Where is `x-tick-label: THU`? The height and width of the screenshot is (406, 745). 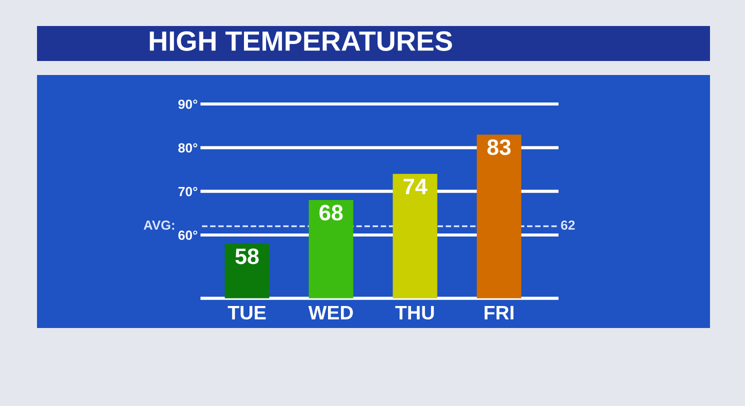 x-tick-label: THU is located at coordinates (414, 313).